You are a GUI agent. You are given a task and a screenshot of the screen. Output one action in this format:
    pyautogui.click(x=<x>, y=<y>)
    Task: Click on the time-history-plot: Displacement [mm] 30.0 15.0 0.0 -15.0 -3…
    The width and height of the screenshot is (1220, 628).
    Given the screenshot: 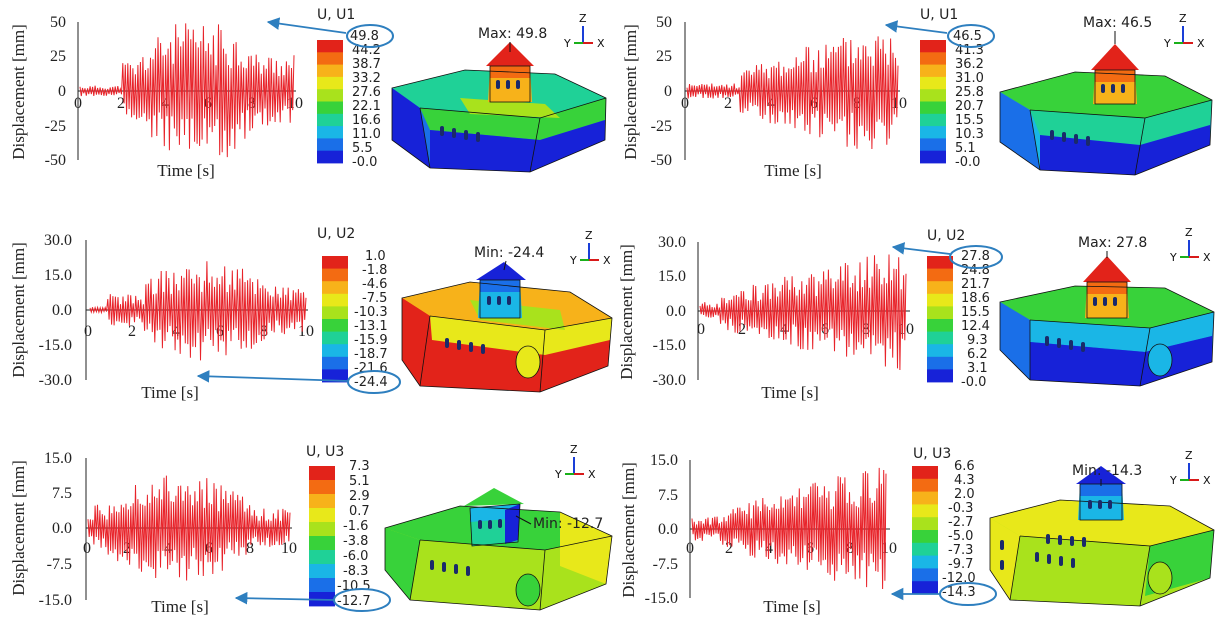 What is the action you would take?
    pyautogui.click(x=161, y=317)
    